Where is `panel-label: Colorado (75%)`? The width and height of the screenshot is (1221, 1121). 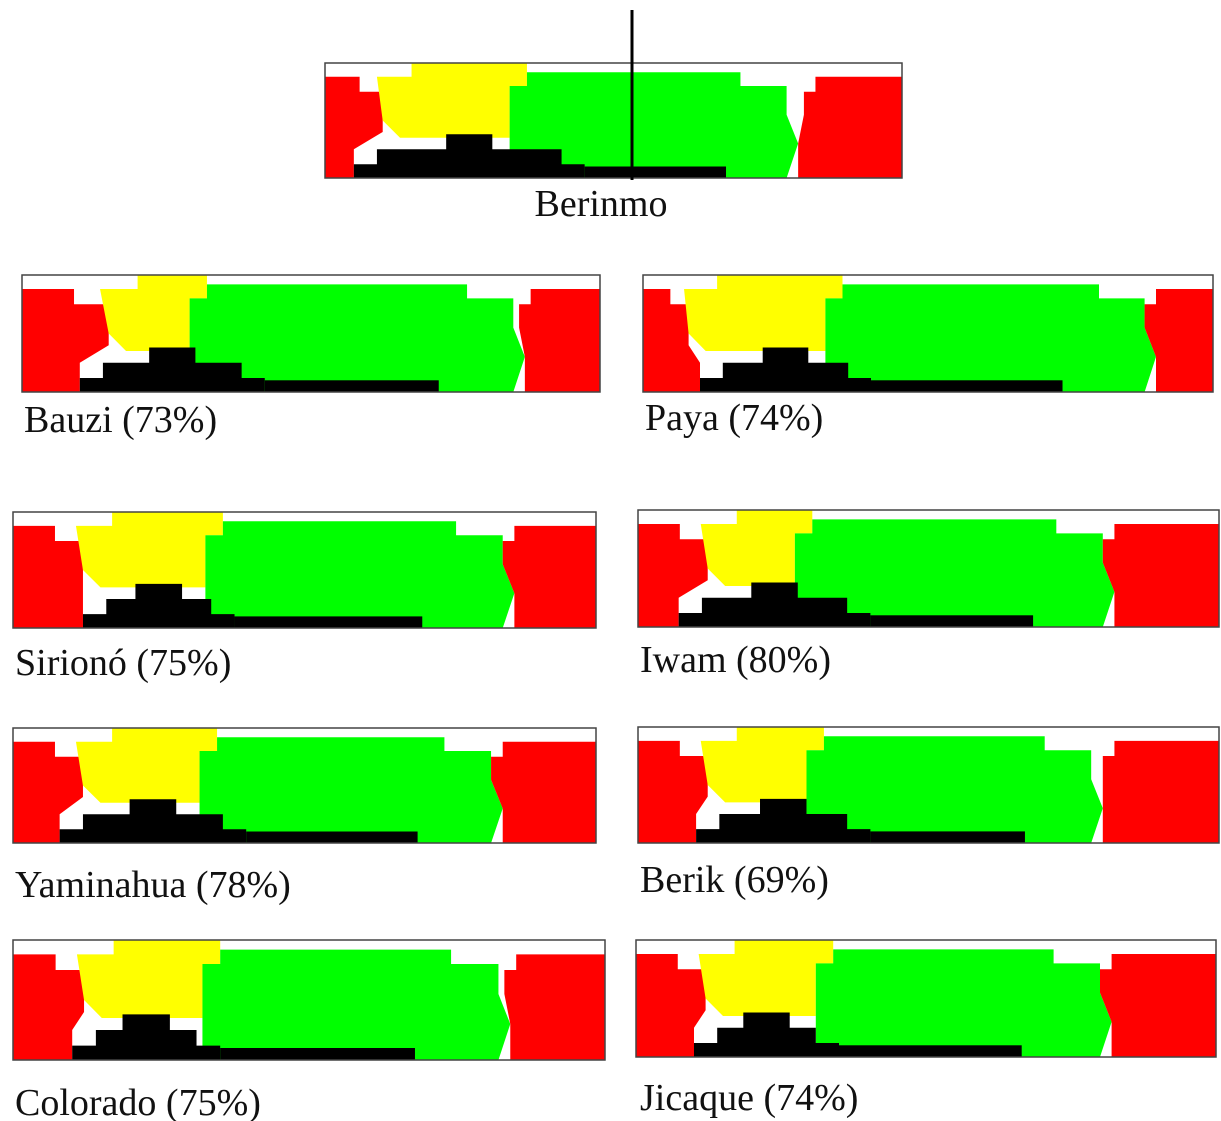
panel-label: Colorado (75%) is located at coordinates (138, 1101).